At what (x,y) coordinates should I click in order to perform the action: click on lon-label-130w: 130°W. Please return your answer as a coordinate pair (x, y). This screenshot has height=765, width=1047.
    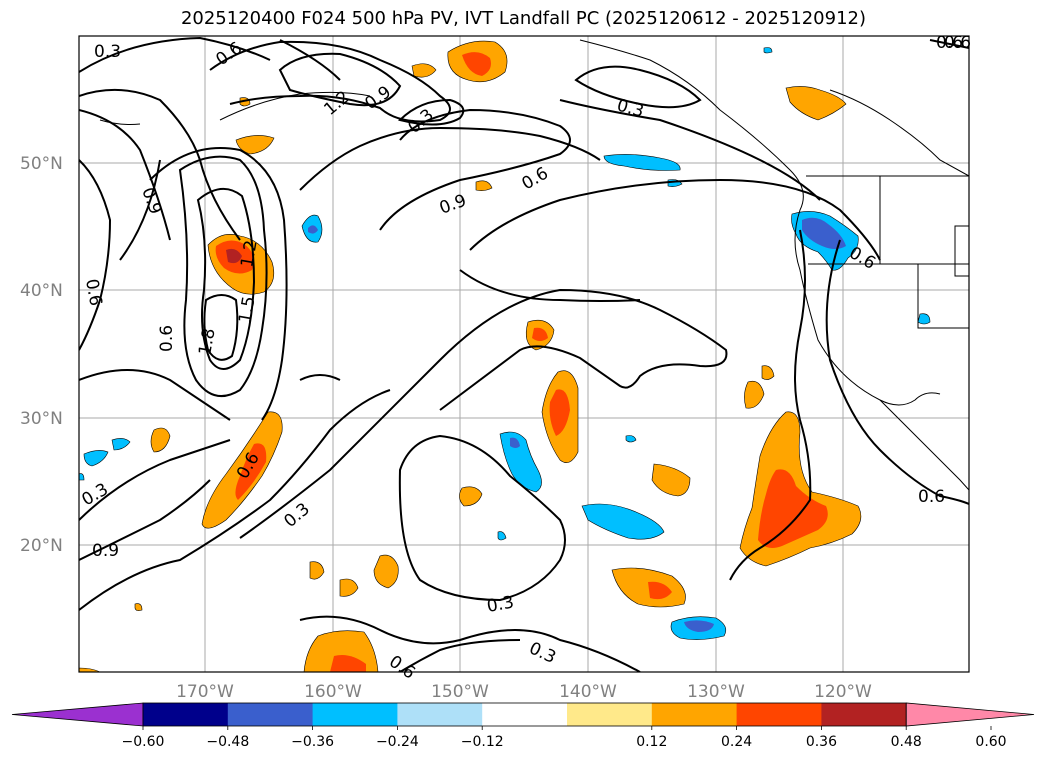
    Looking at the image, I should click on (716, 692).